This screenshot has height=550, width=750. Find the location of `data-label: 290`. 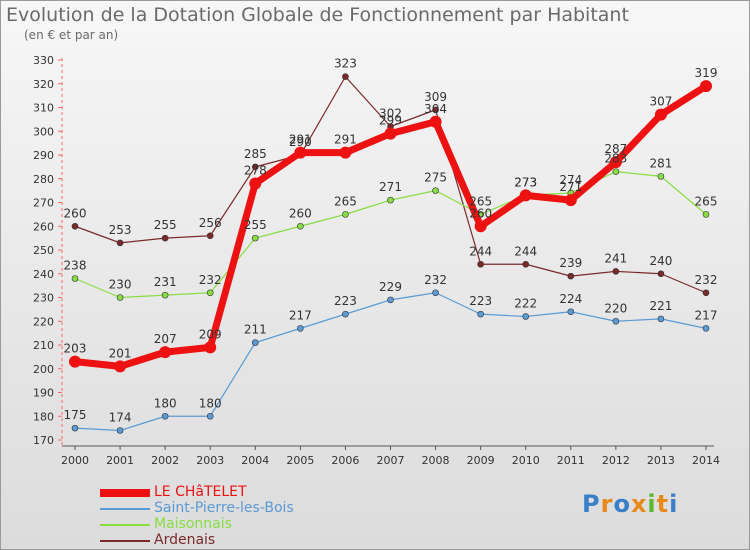

data-label: 290 is located at coordinates (300, 142).